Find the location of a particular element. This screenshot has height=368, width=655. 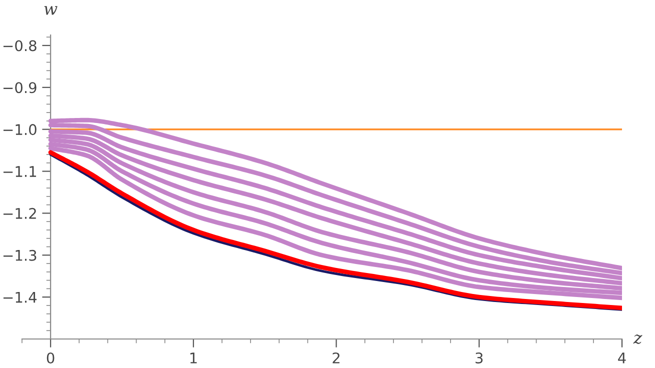

x-tick-label: 1 is located at coordinates (193, 358).